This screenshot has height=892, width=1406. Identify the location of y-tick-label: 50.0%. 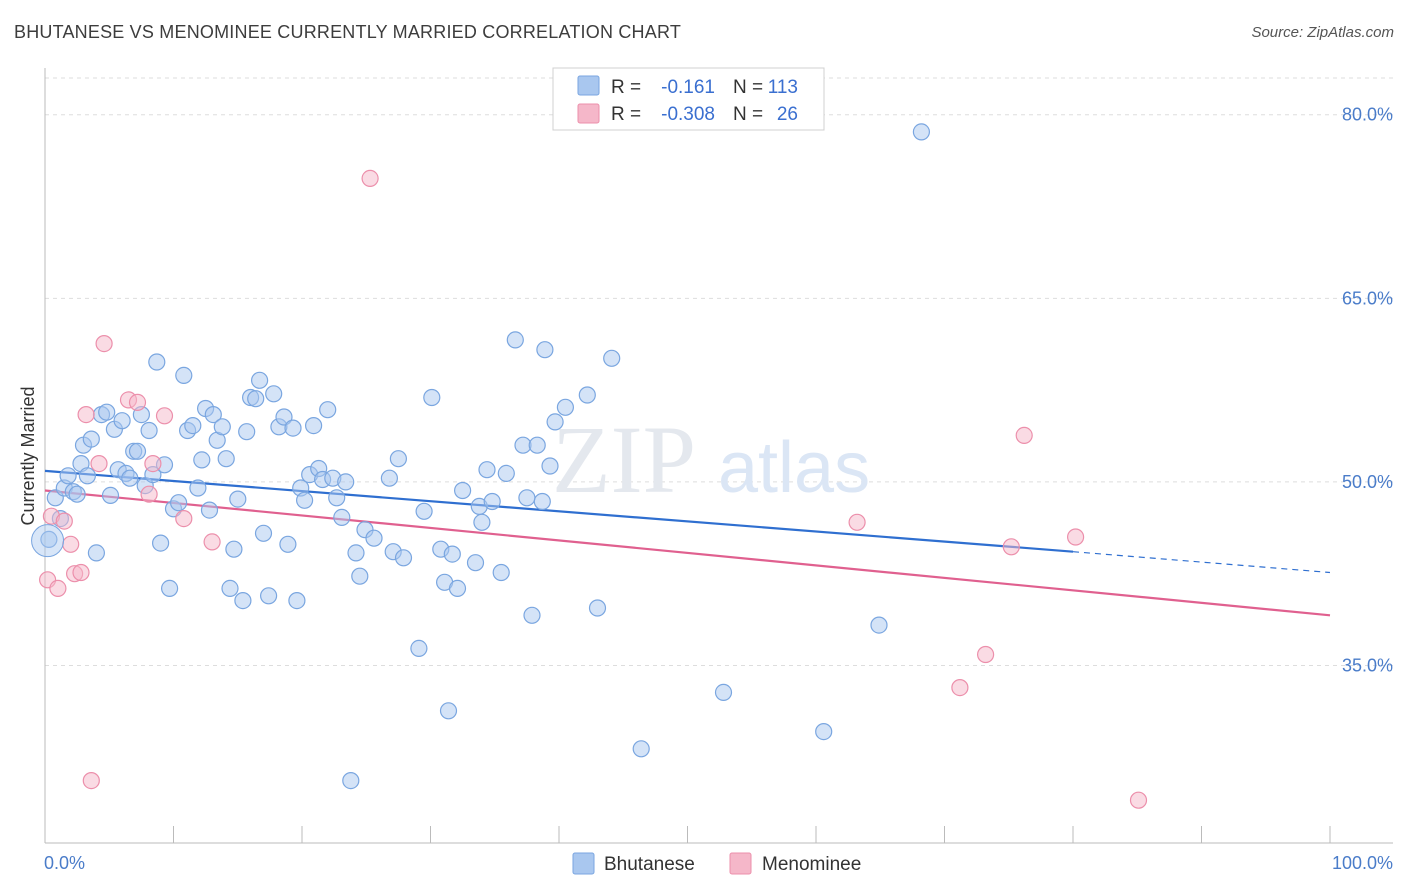
(1367, 482).